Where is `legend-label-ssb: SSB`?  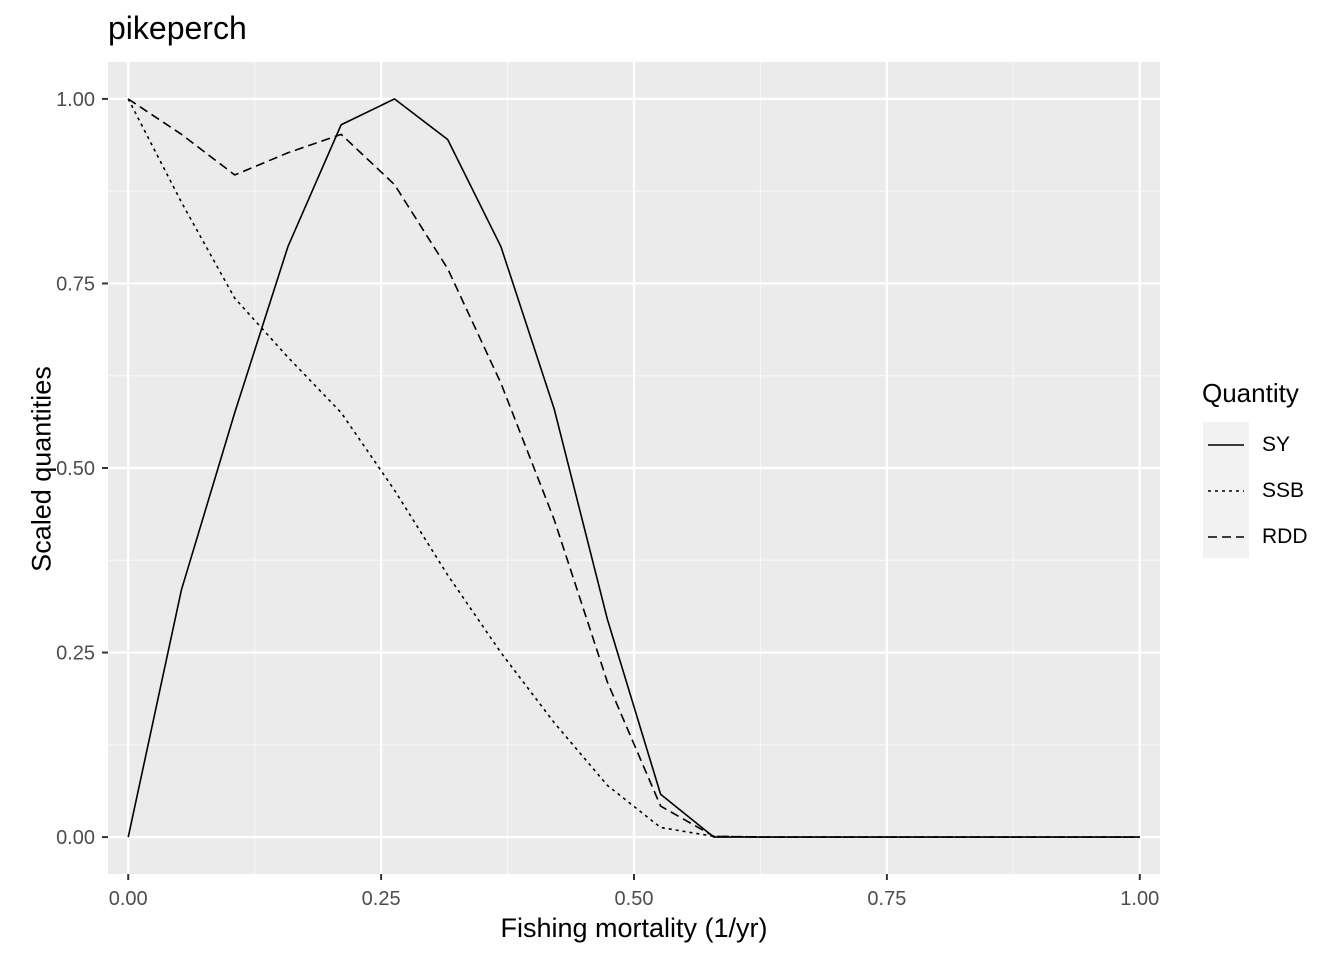
legend-label-ssb: SSB is located at coordinates (1283, 490).